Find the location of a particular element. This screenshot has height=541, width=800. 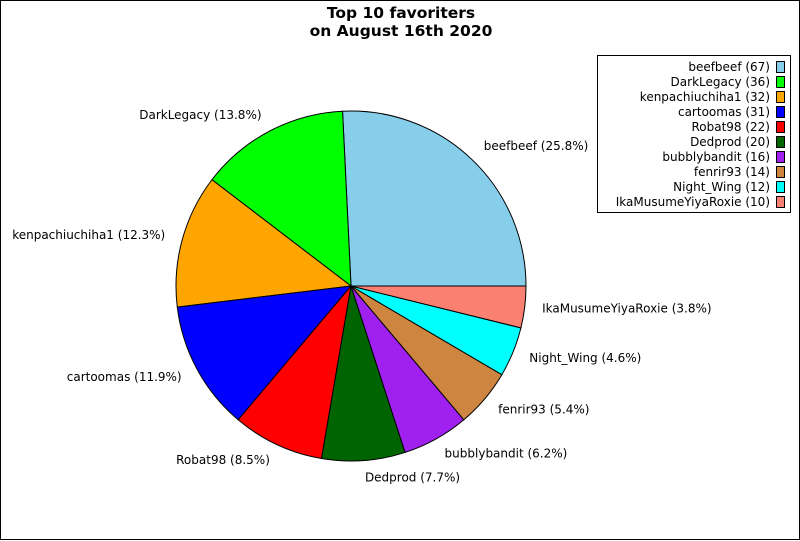

legend-label: Dedprod (20) is located at coordinates (730, 141).